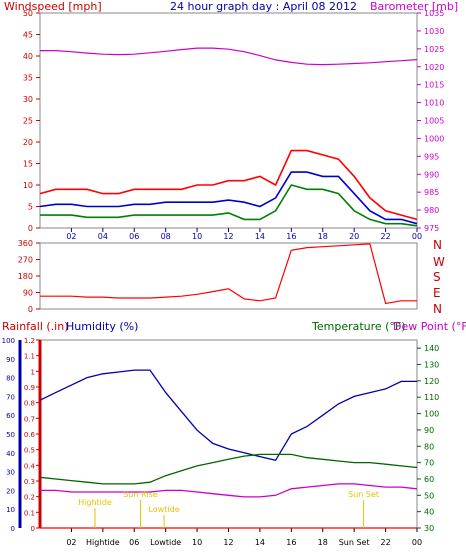  I want to click on top-x-tick-label: 00, so click(417, 236).